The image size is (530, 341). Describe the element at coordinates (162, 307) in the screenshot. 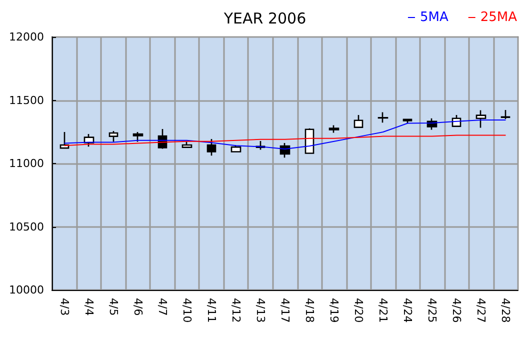

I see `x-tick-label: 4/7` at that location.